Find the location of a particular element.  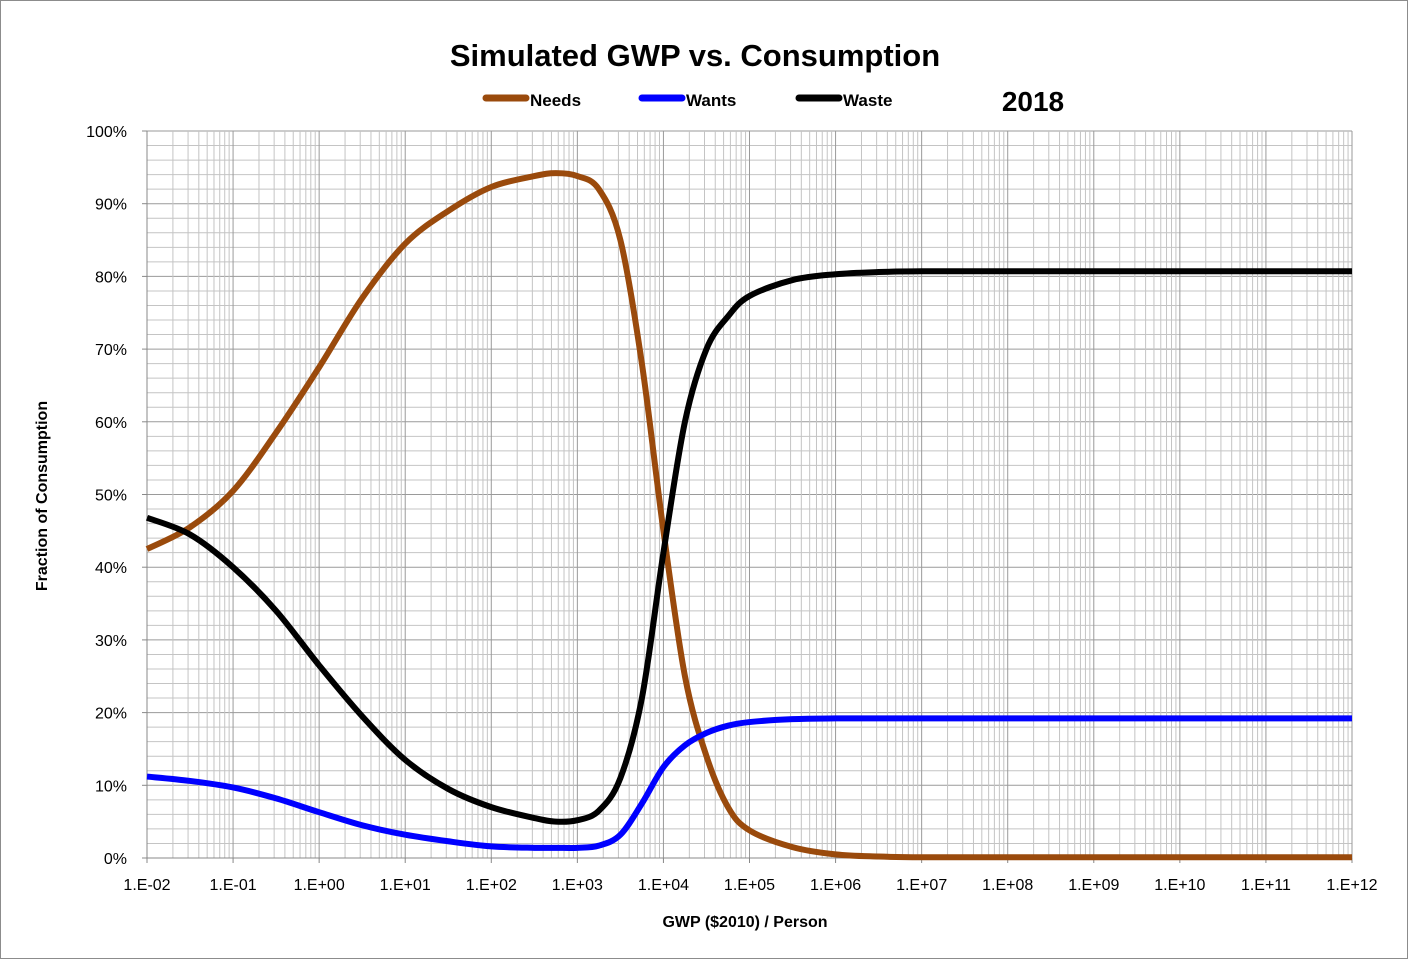

y-tick-label: 20% is located at coordinates (111, 714).